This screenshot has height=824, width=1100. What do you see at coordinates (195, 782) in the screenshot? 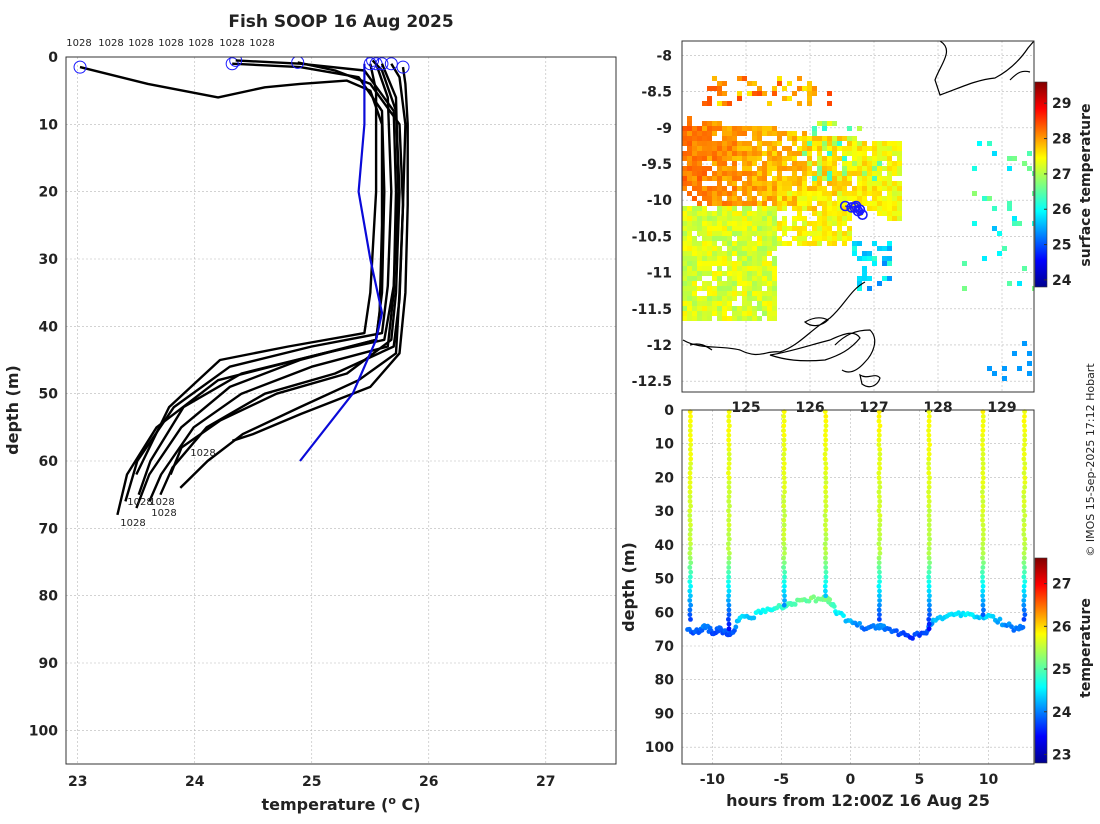
I see `profile-x-tick-label: 24` at bounding box center [195, 782].